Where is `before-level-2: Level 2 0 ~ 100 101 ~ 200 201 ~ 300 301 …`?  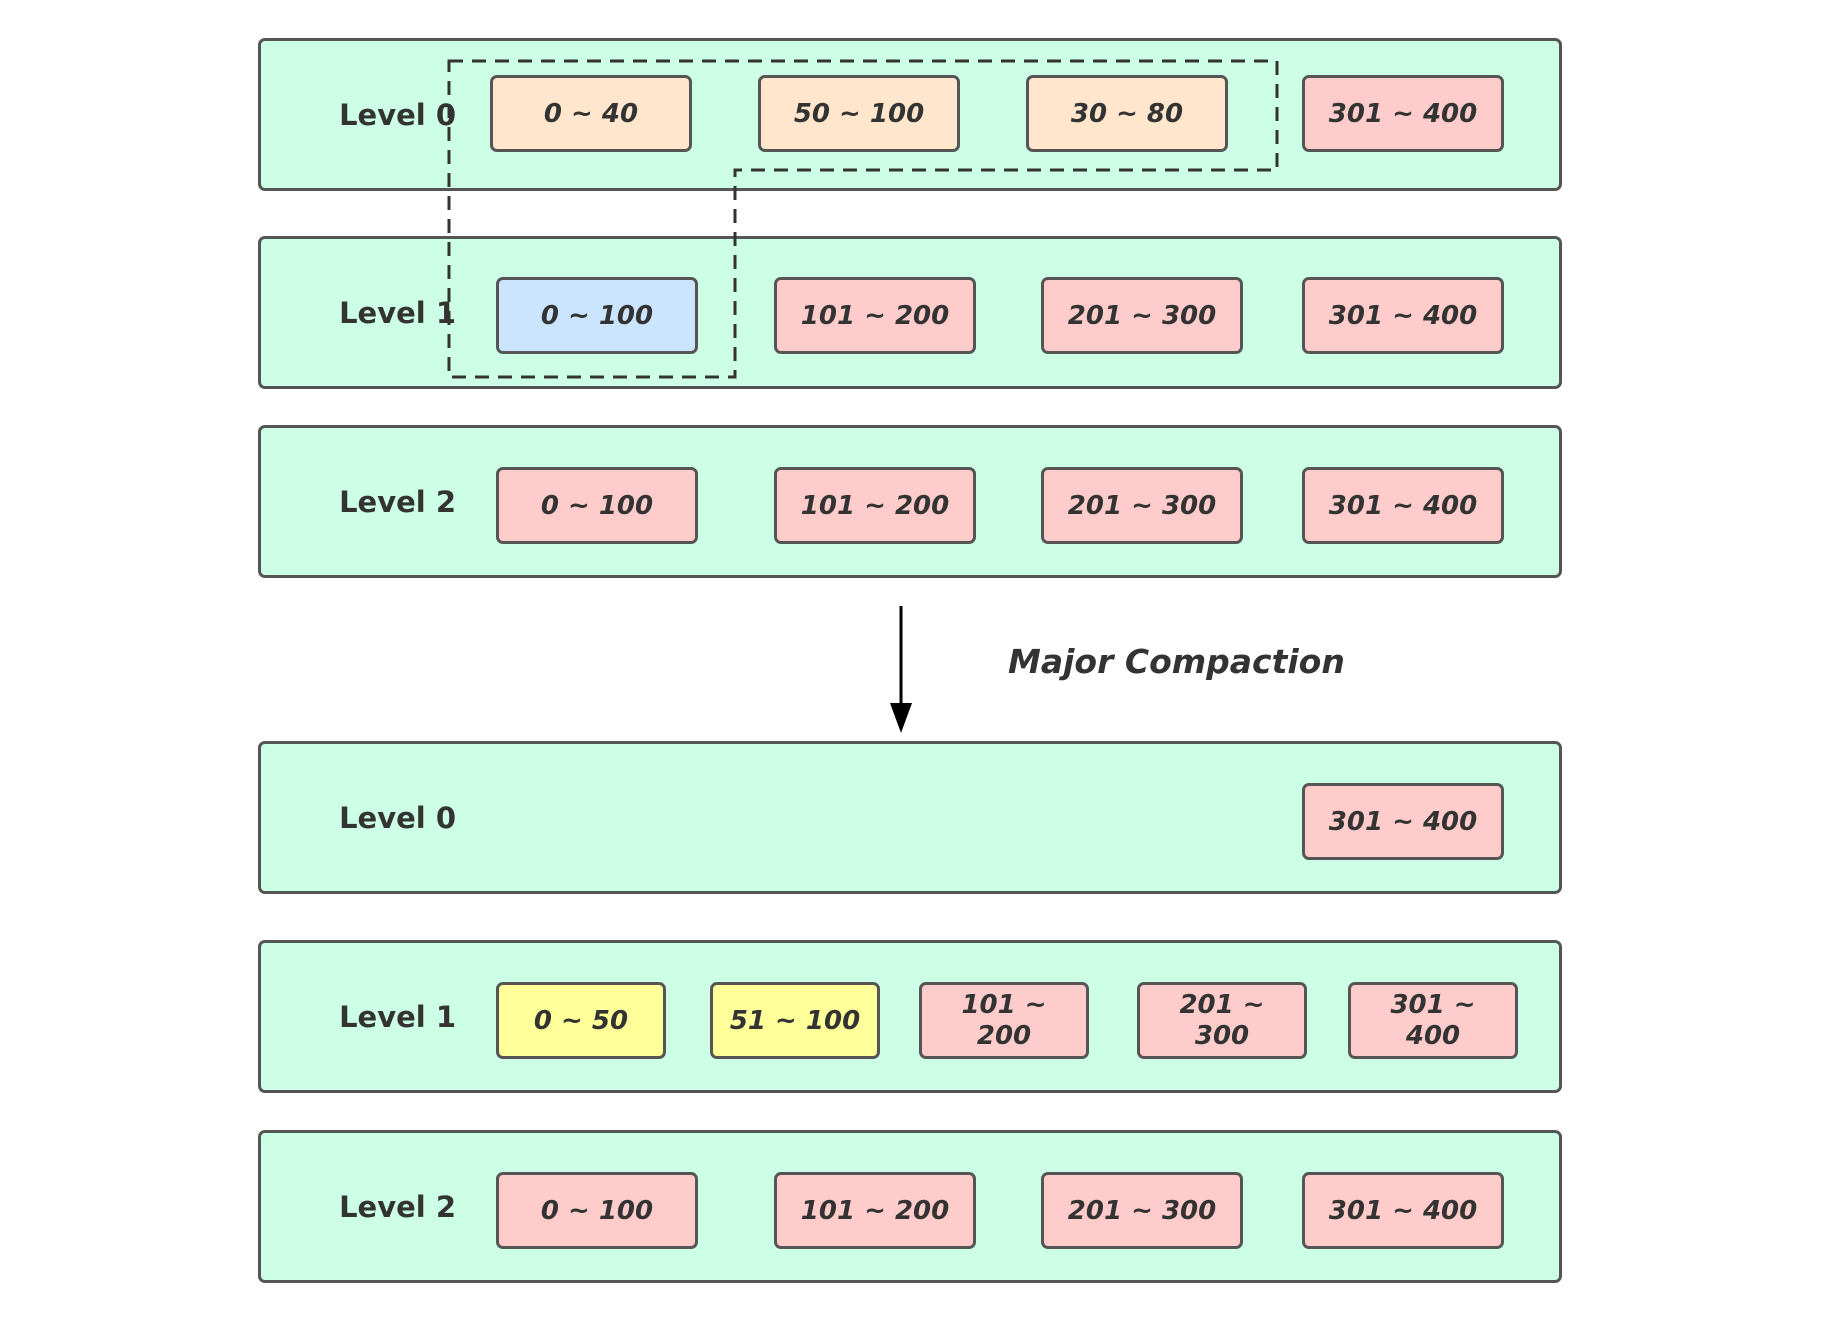
before-level-2: Level 2 0 ~ 100 101 ~ 200 201 ~ 300 301 … is located at coordinates (910, 501).